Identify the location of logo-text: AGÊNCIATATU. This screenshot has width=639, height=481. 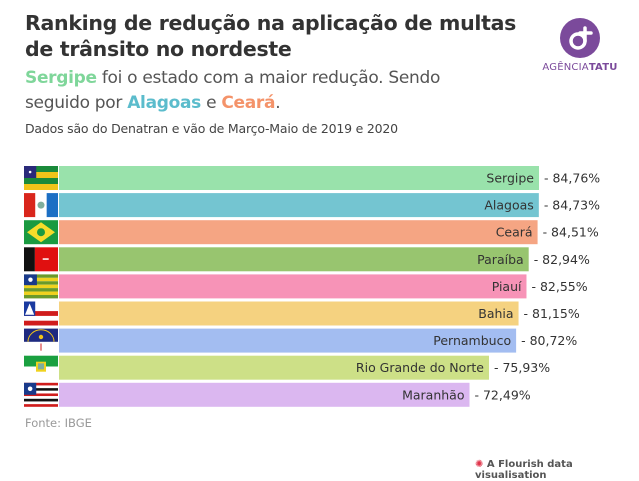
(580, 67).